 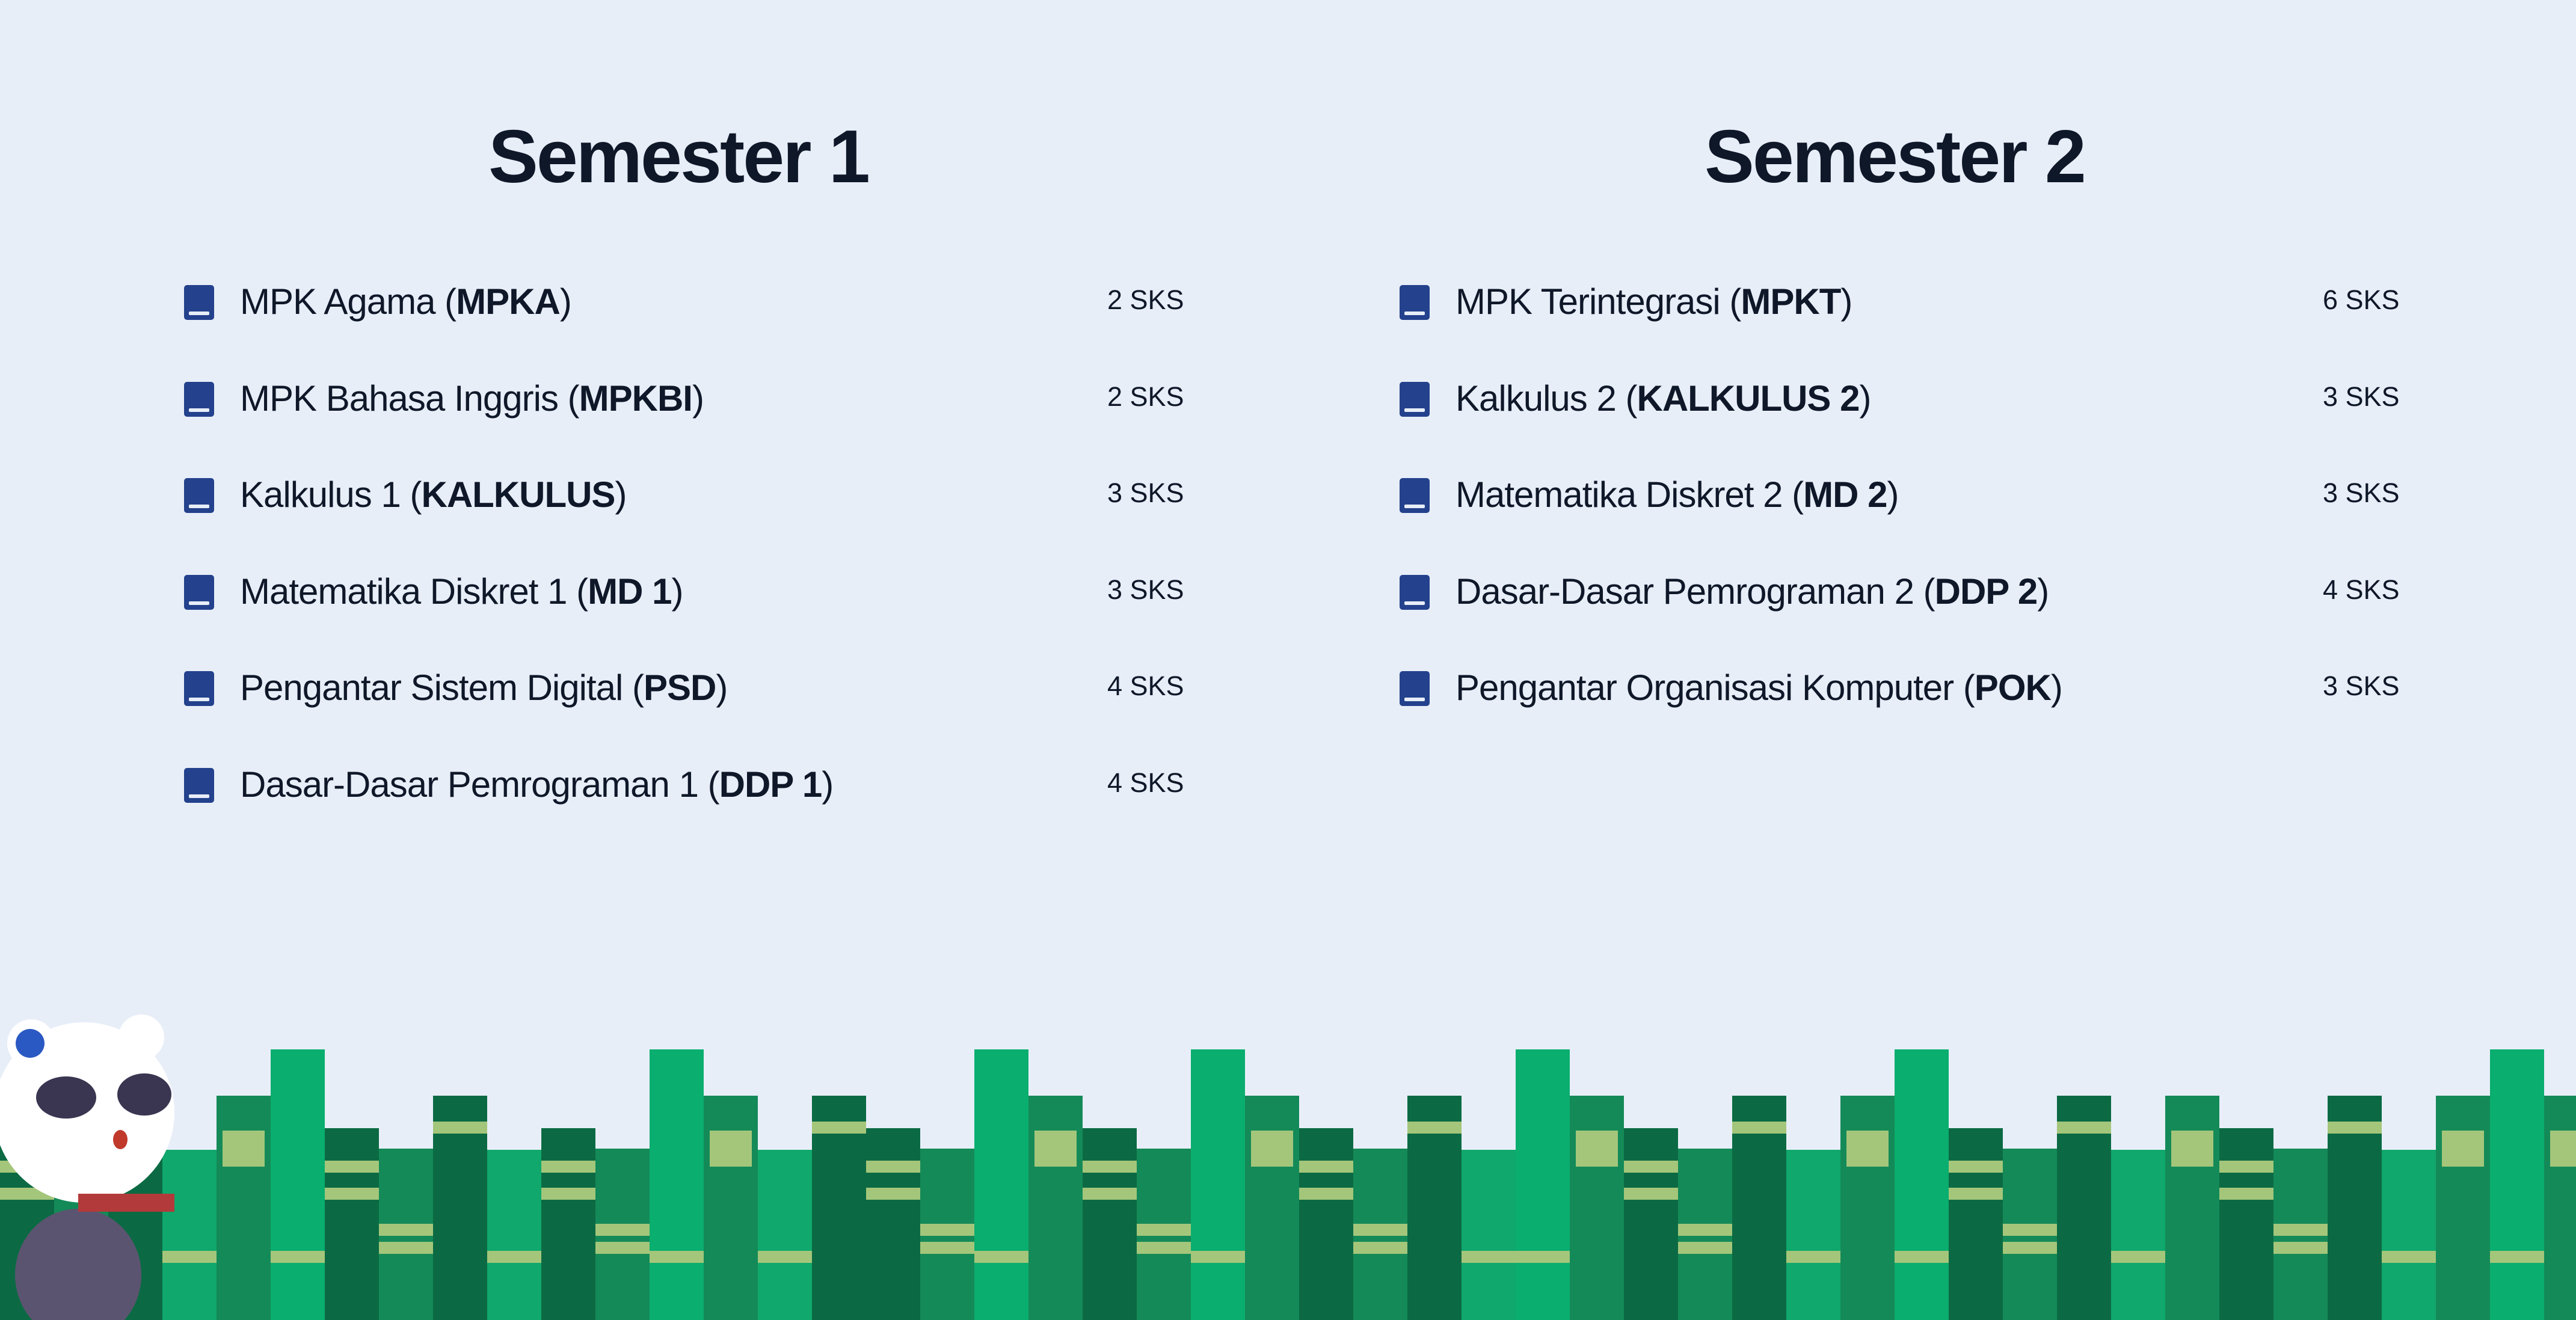 What do you see at coordinates (399, 398) in the screenshot?
I see `course-name: MPK Bahasa Inggris` at bounding box center [399, 398].